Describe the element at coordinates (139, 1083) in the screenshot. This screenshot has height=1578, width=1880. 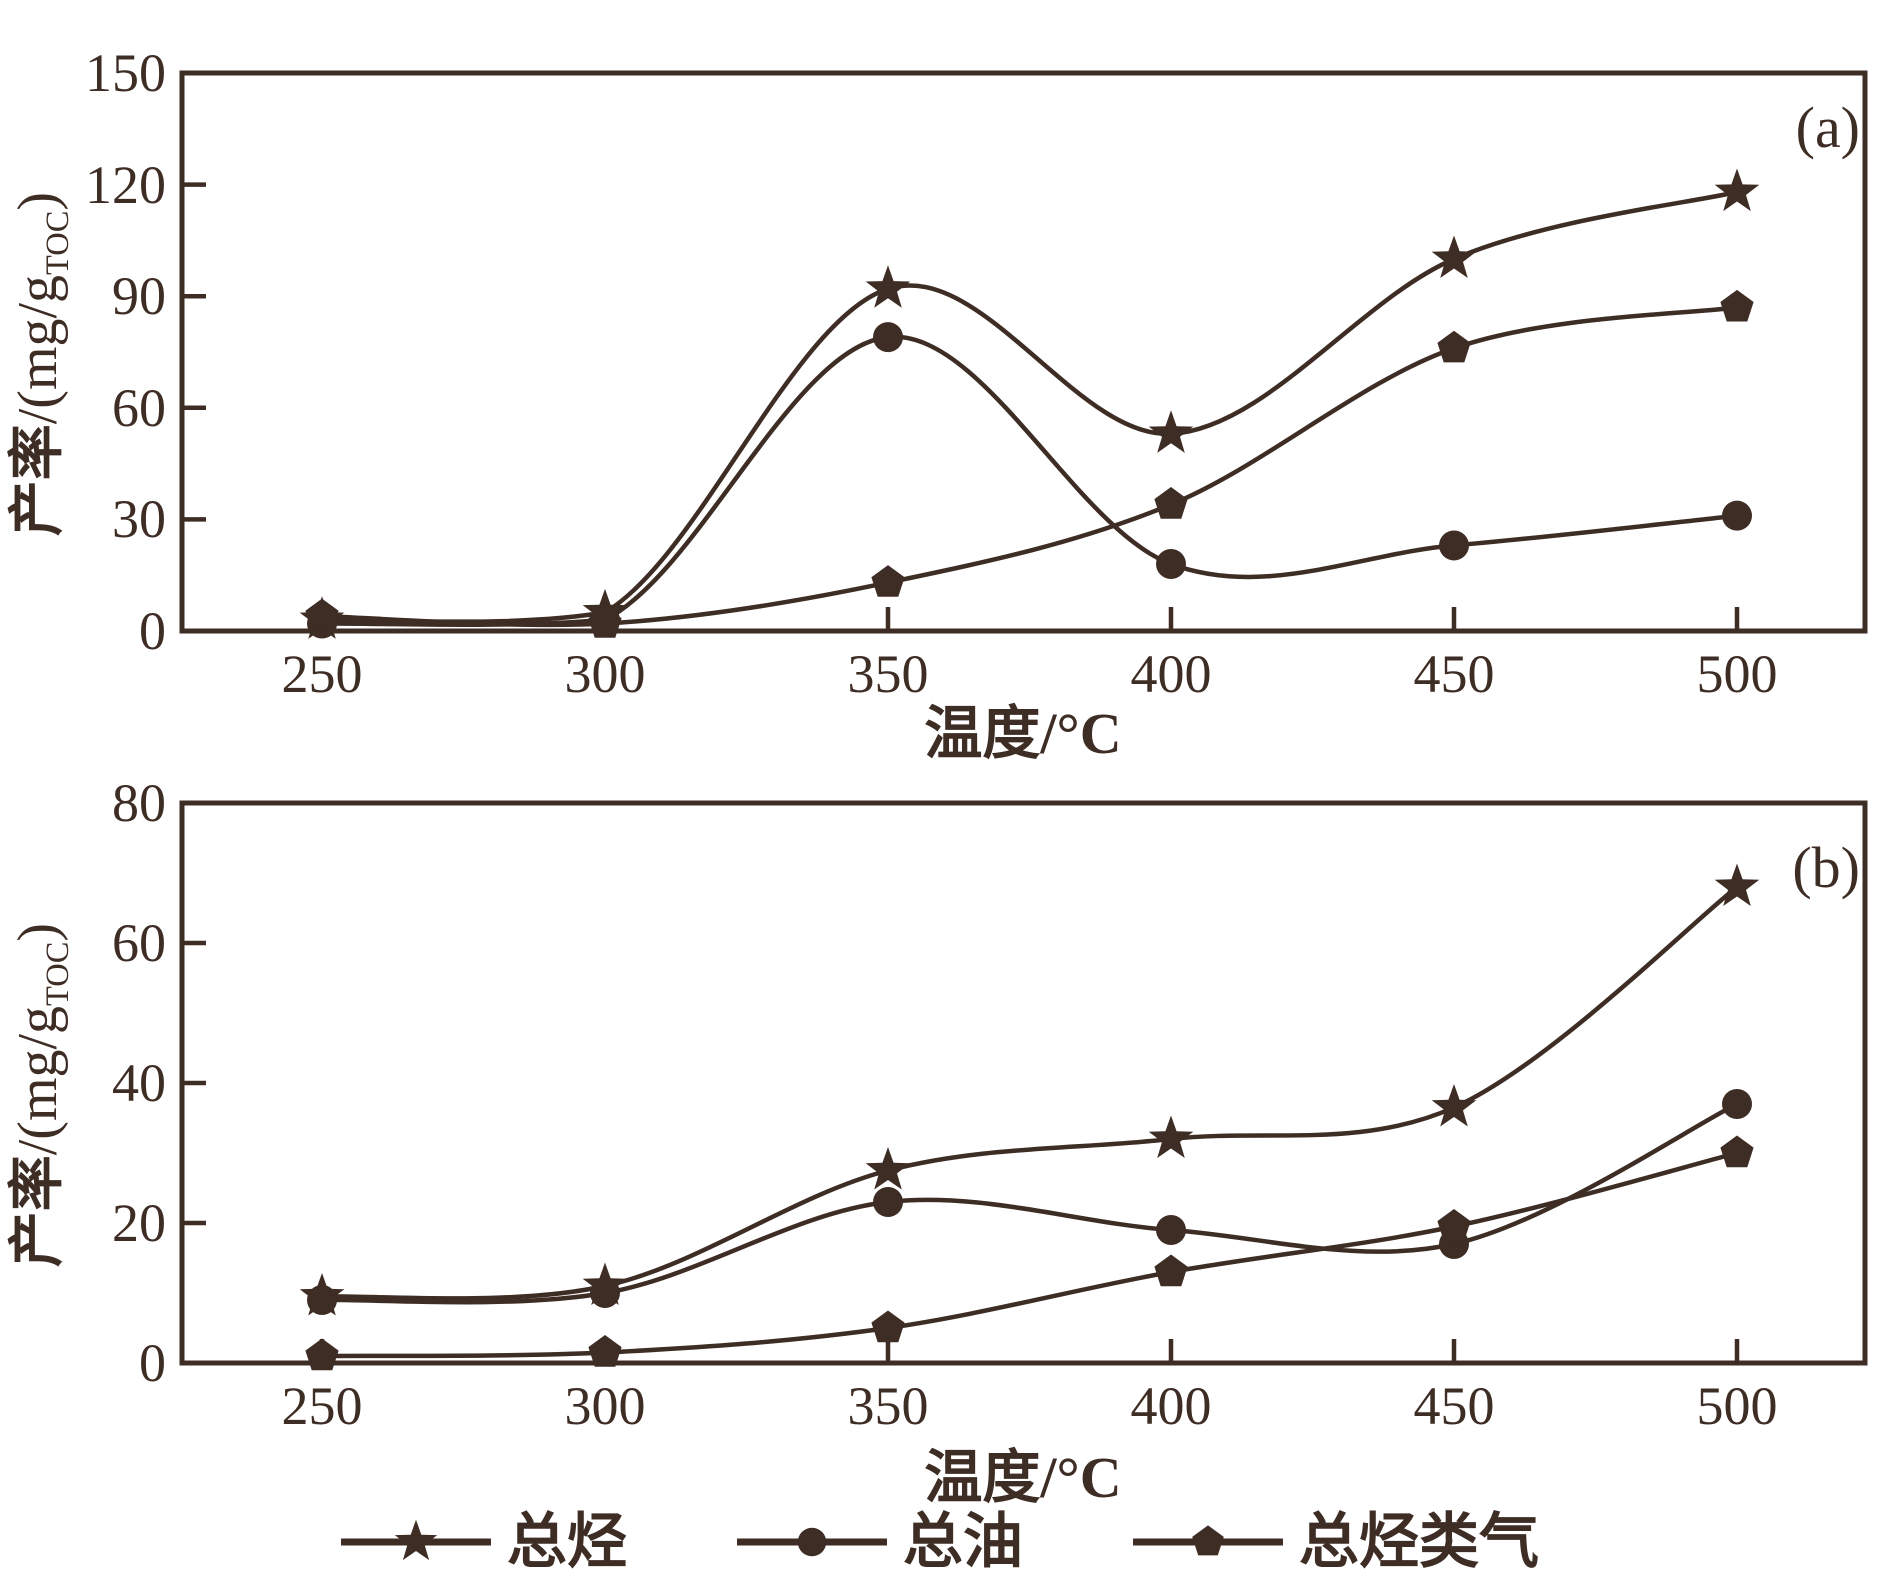
I see `y-tick-label: 40` at that location.